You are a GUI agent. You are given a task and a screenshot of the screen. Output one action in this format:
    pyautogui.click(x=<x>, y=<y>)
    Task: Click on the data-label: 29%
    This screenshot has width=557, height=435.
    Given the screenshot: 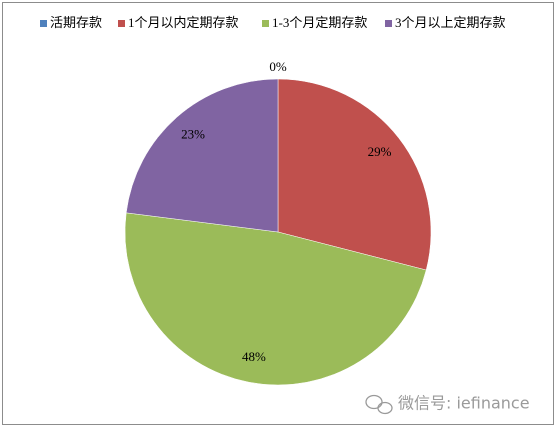 What is the action you would take?
    pyautogui.click(x=380, y=151)
    